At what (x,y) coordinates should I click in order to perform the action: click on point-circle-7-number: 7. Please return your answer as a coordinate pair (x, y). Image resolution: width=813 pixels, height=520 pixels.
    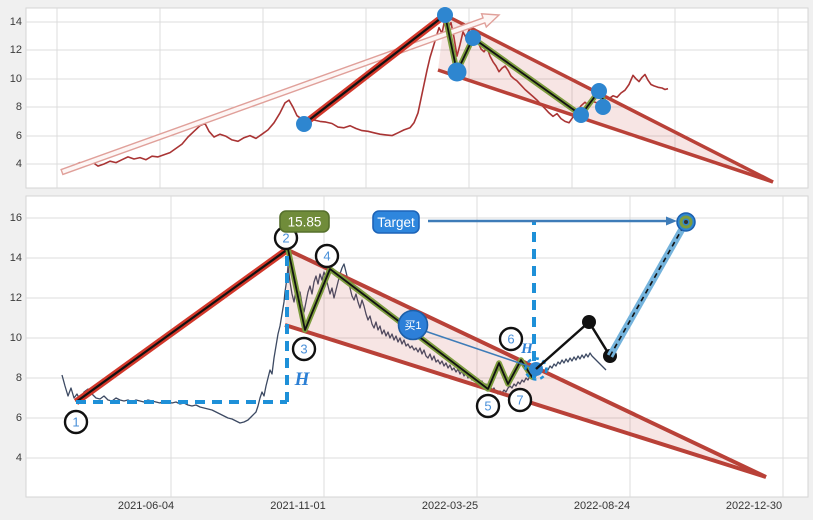
    Looking at the image, I should click on (519, 400).